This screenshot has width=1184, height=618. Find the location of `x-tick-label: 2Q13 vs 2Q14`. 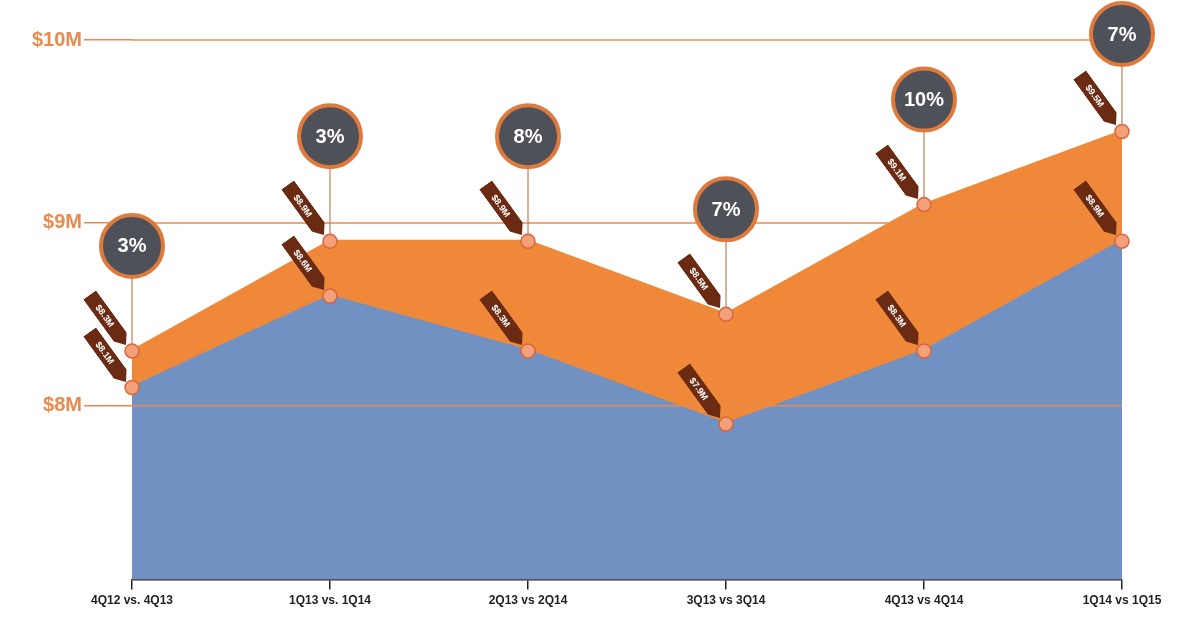

x-tick-label: 2Q13 vs 2Q14 is located at coordinates (528, 600).